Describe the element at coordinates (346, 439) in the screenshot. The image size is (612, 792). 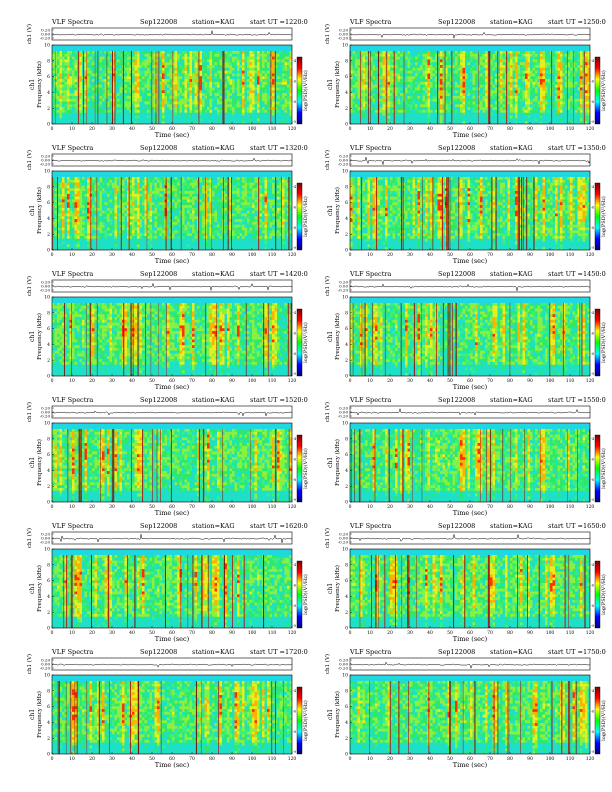
I see `freq-tick-label: 8` at that location.